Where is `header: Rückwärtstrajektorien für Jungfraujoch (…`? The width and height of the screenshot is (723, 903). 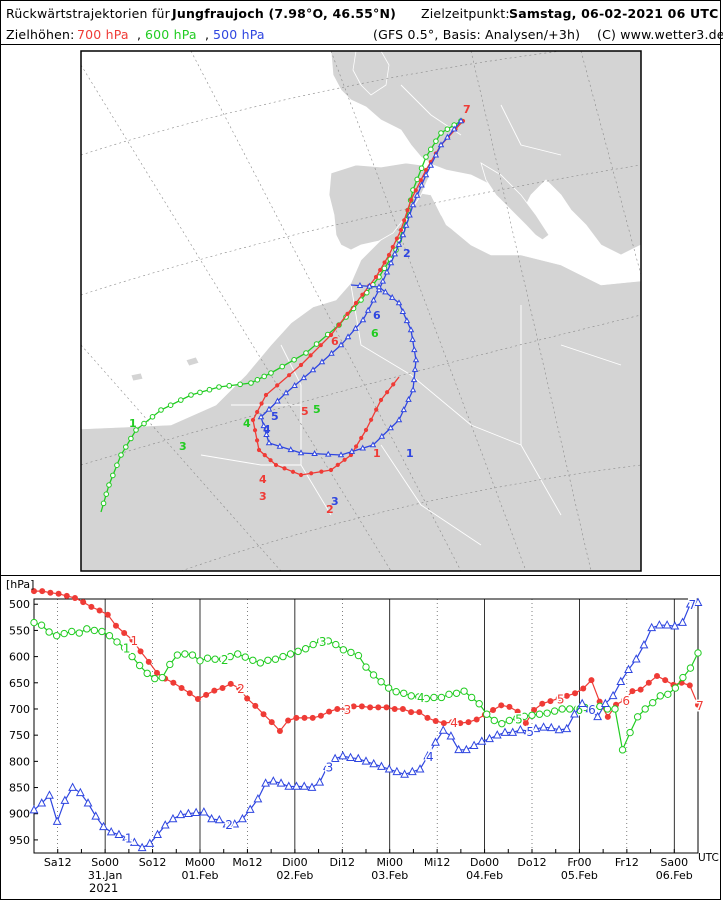
header: Rückwärtstrajektorien für Jungfraujoch (… is located at coordinates (361, 22).